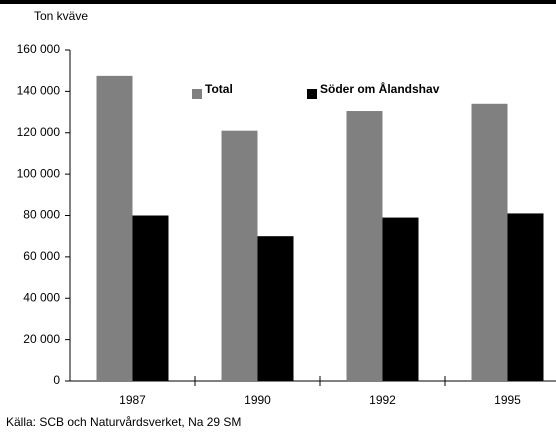  Describe the element at coordinates (61, 16) in the screenshot. I see `y-axis-label: Ton kväve` at that location.